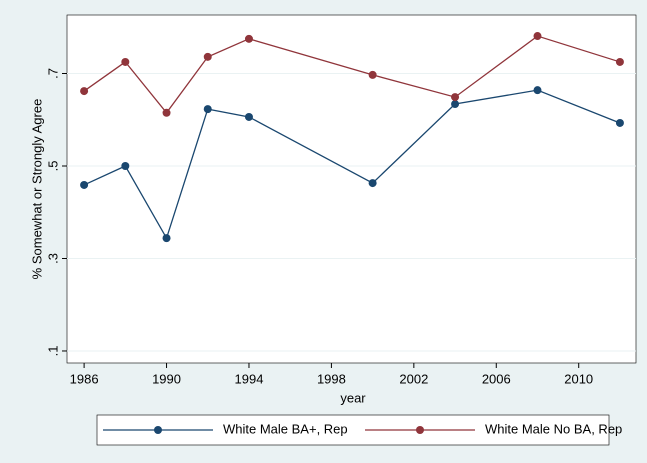 Image resolution: width=647 pixels, height=463 pixels. Describe the element at coordinates (52, 73) in the screenshot. I see `y-tick-label: .7` at that location.